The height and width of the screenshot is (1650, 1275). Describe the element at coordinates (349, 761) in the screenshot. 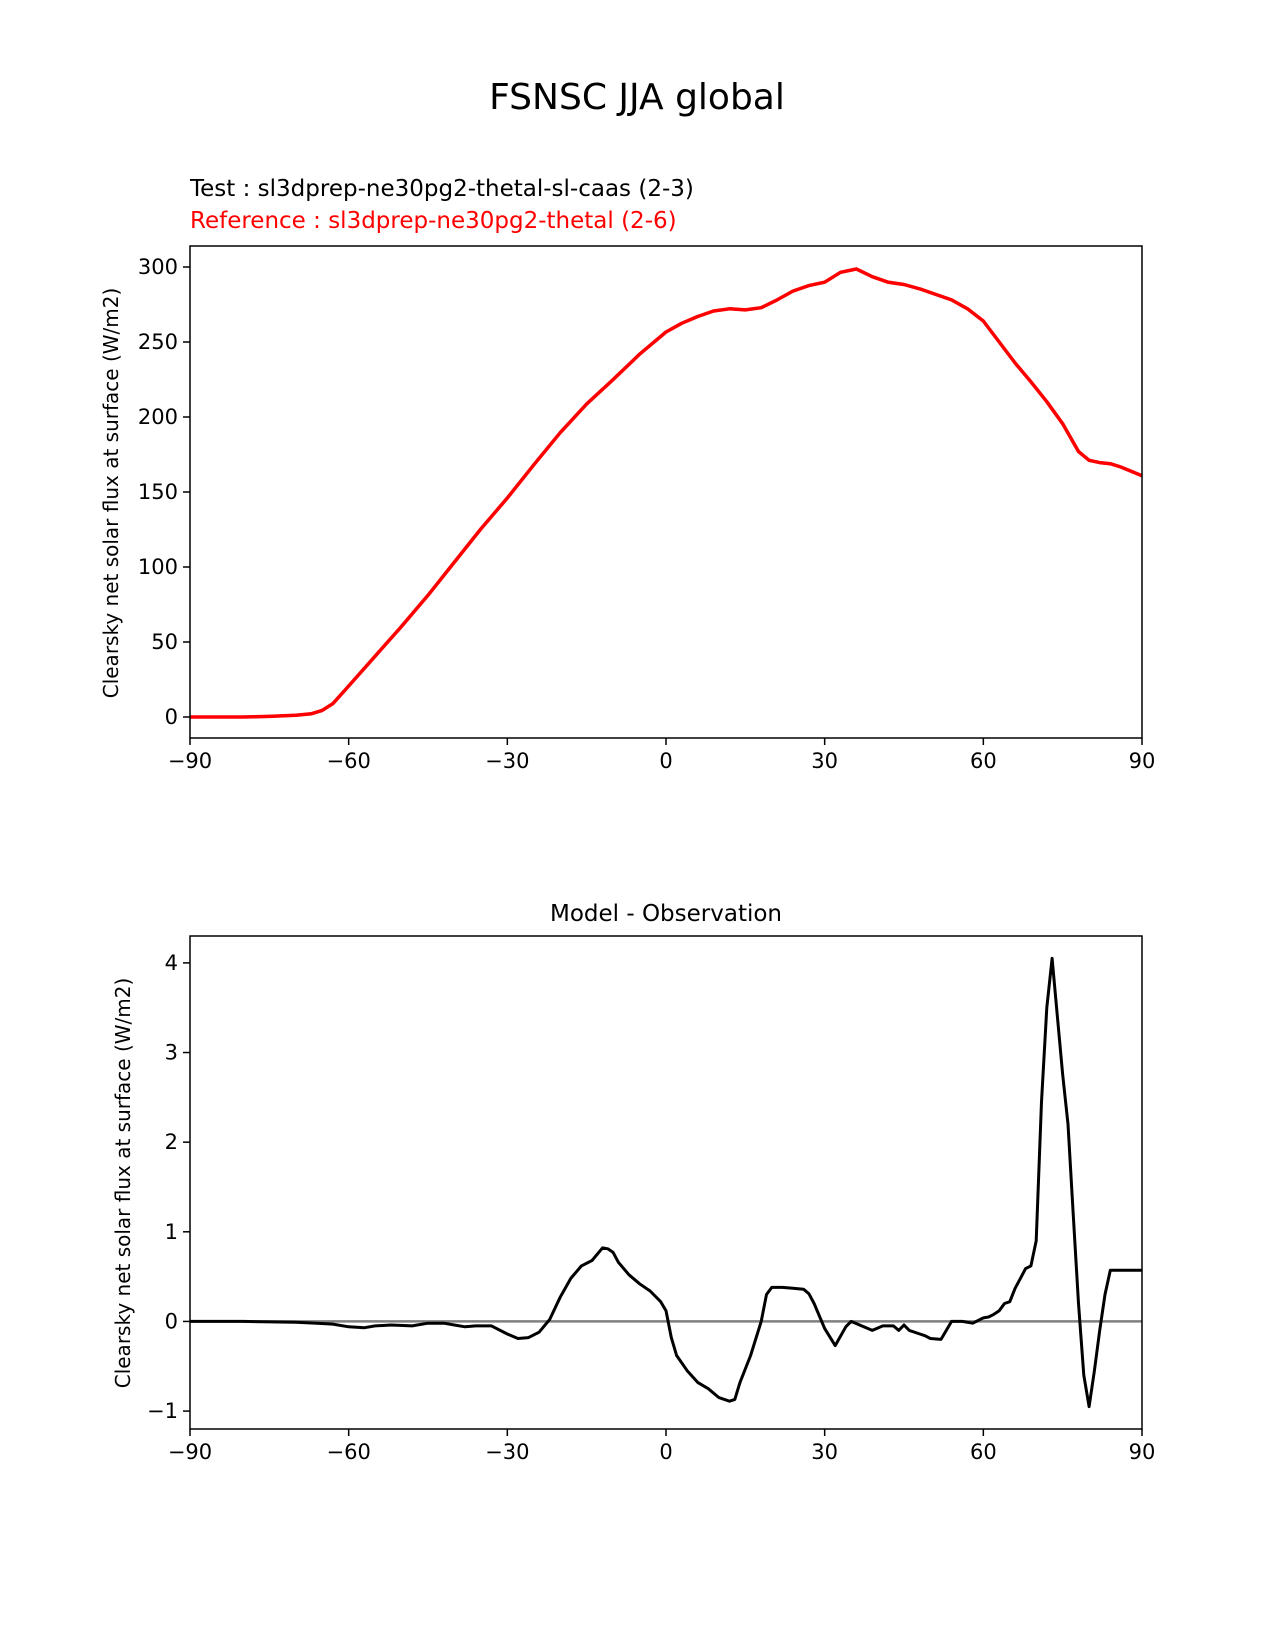

I see `top-xtick-label: −60` at that location.